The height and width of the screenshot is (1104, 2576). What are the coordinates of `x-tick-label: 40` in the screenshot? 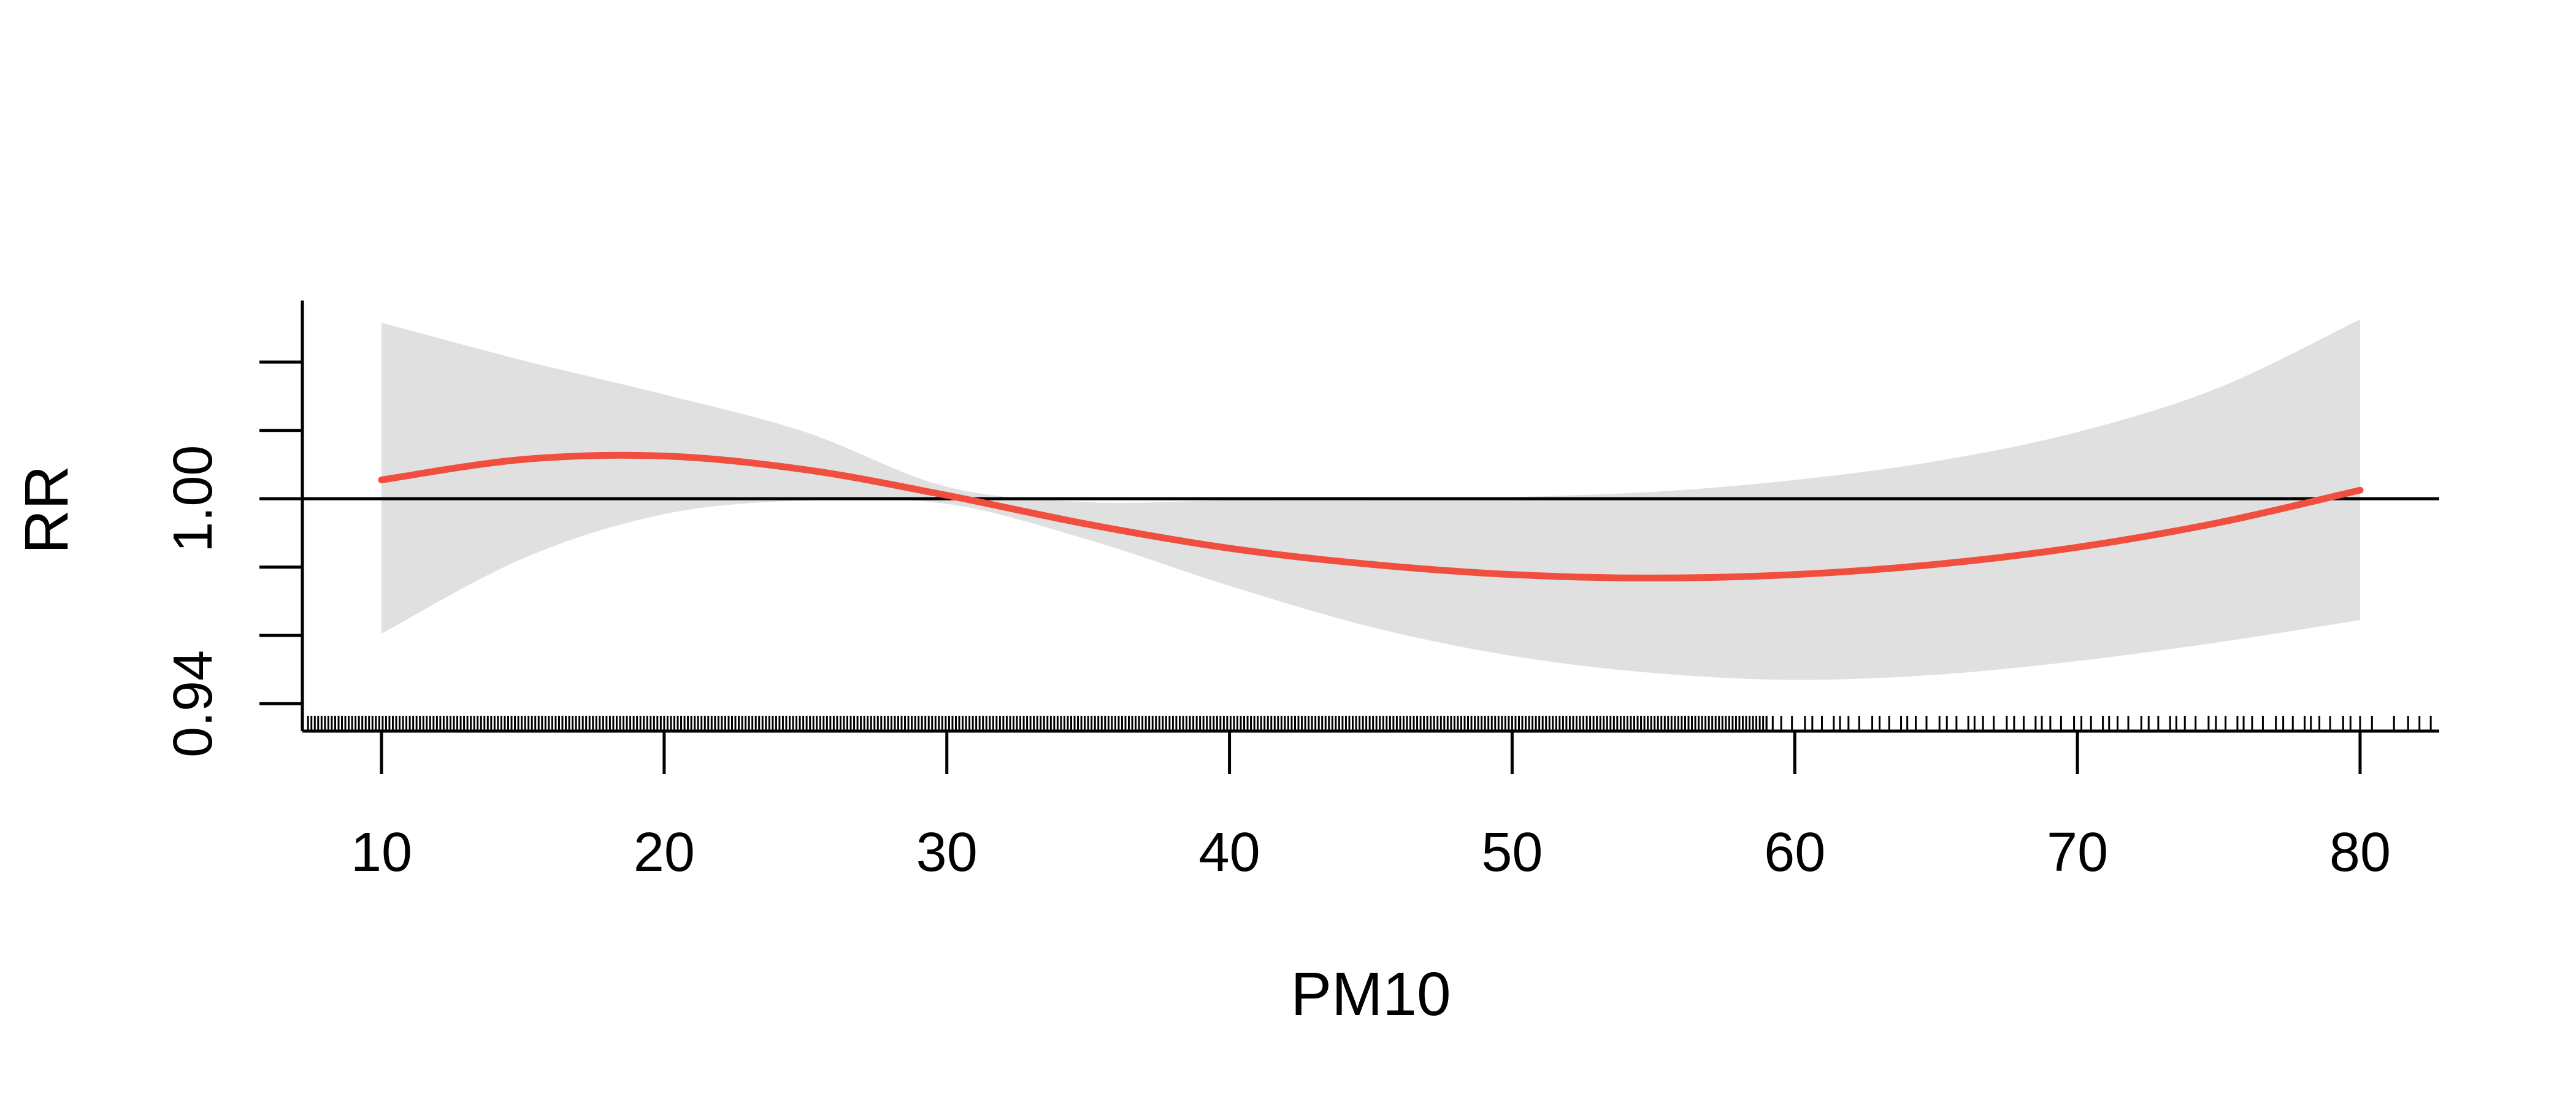 It's located at (1229, 852).